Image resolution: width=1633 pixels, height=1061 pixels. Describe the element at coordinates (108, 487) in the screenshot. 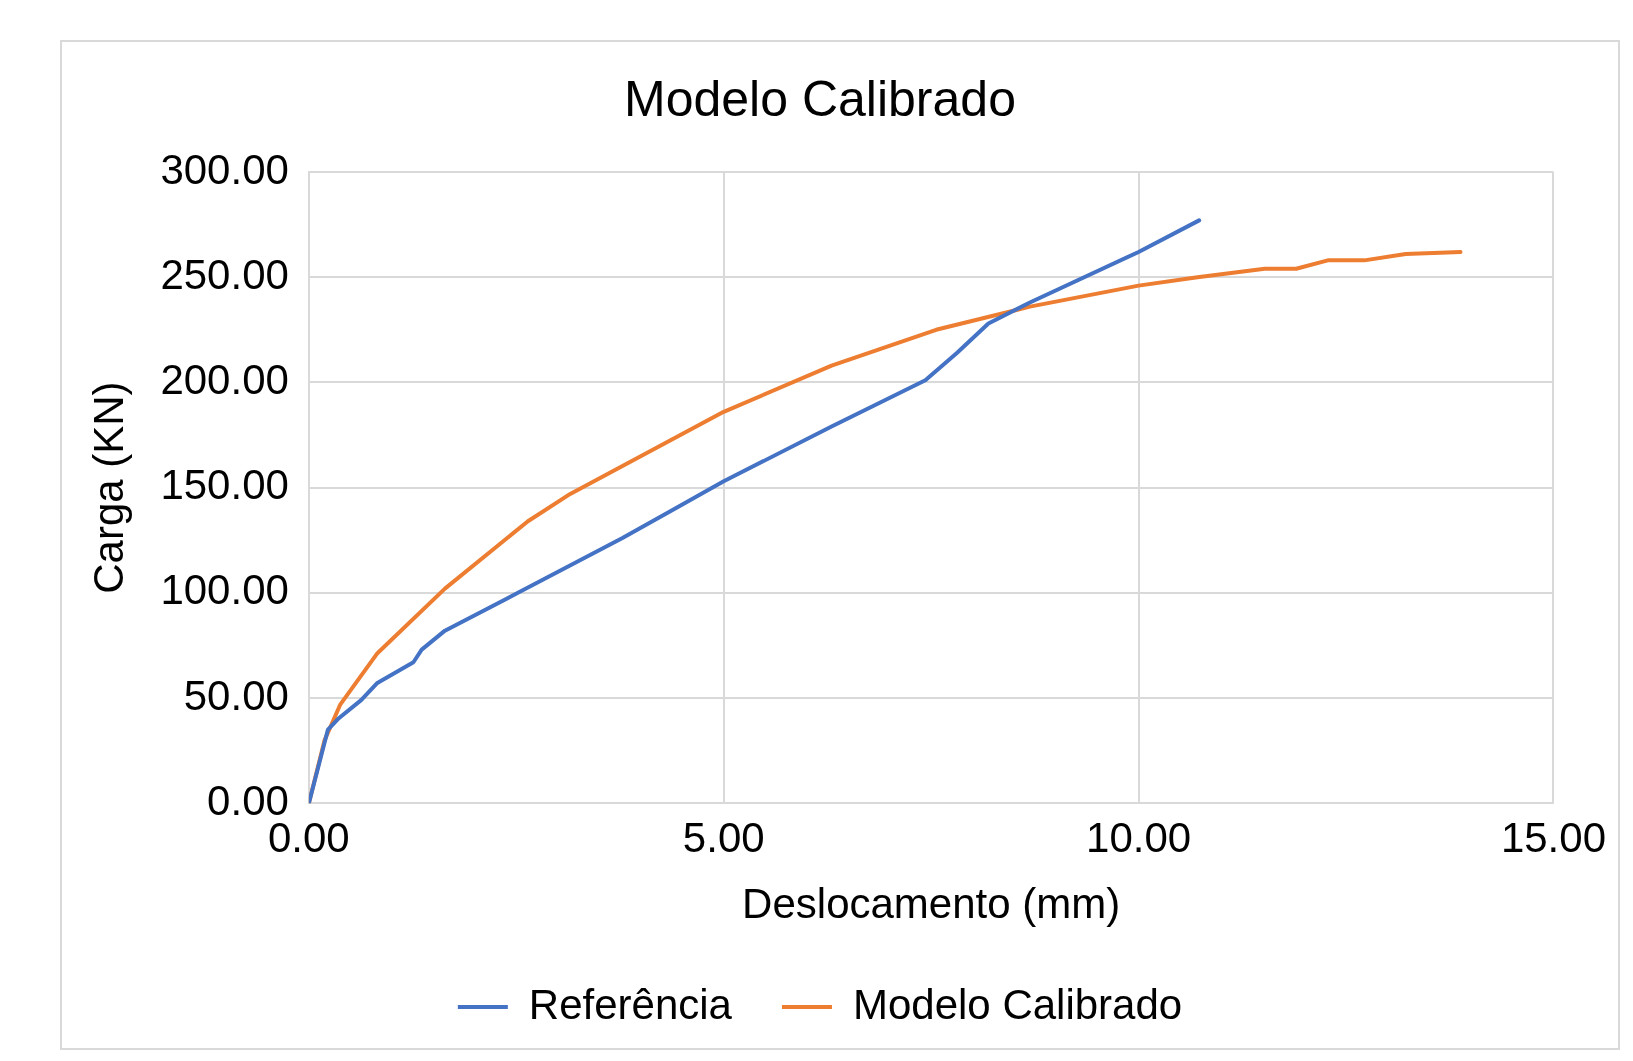

I see `y-axis-title: Carga (KN)` at that location.